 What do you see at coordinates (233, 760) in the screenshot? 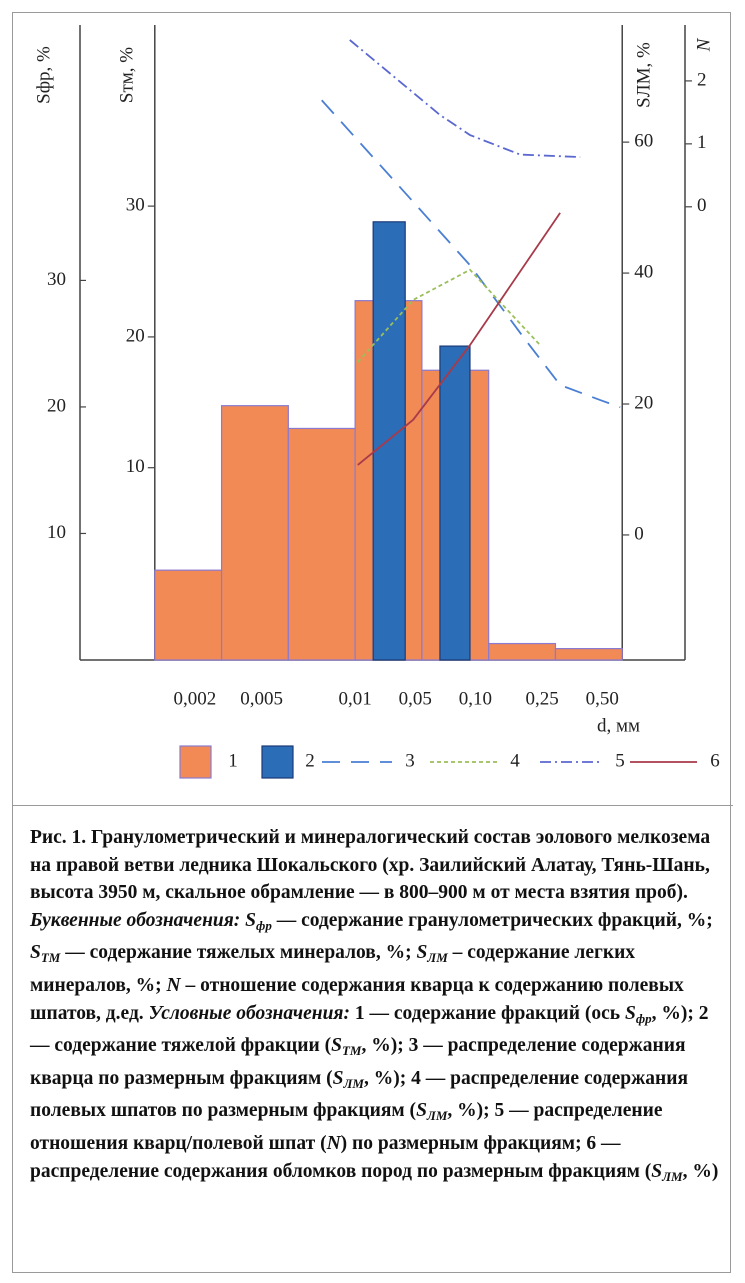
I see `legend-label: 1` at bounding box center [233, 760].